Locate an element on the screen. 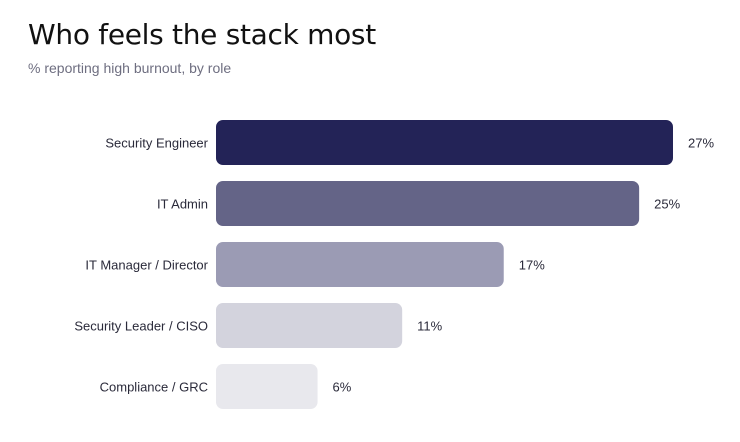  value-label: 17% is located at coordinates (532, 265).